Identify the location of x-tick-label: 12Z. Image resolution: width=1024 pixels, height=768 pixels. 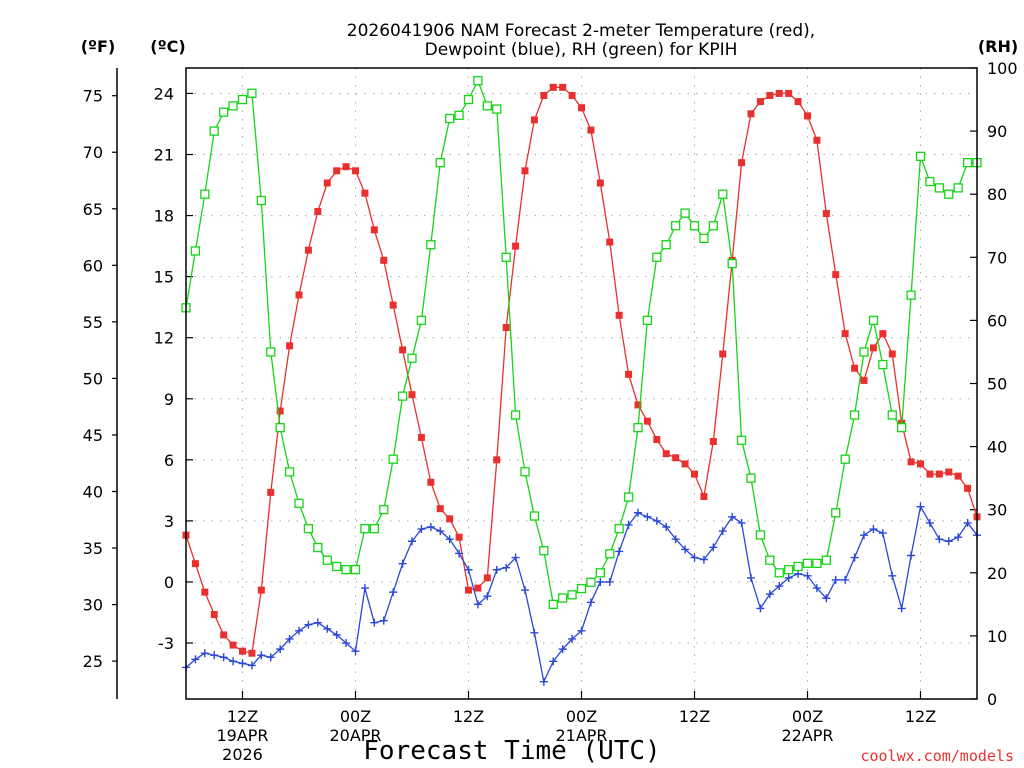
(468, 716).